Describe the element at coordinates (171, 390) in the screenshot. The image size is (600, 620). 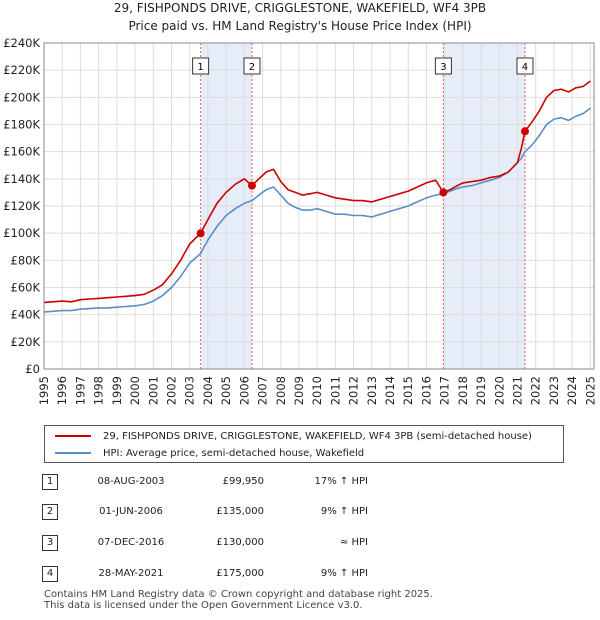
I see `x-tick-label: 2002` at that location.